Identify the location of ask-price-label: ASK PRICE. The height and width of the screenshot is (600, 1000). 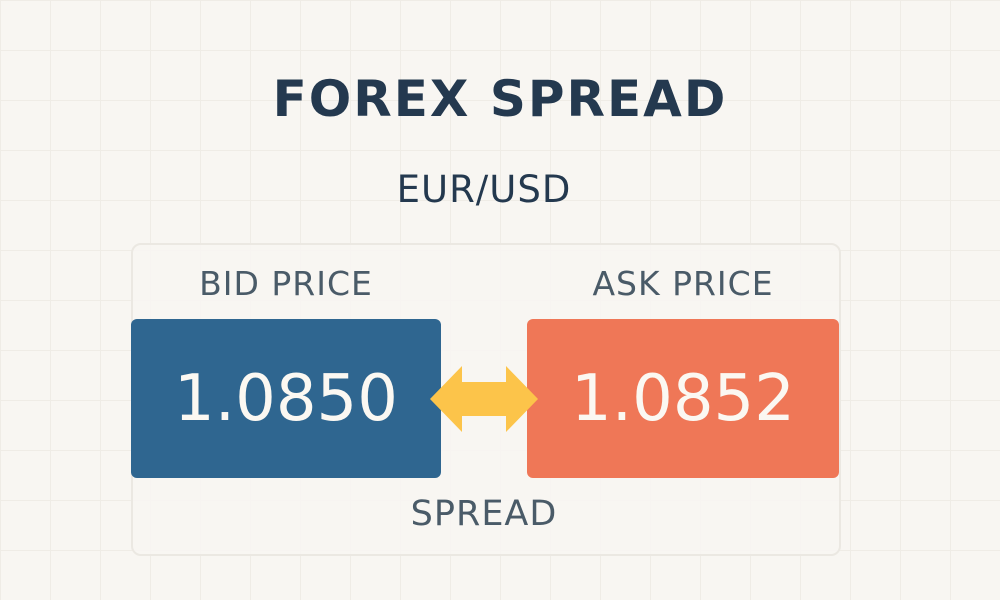
(683, 283).